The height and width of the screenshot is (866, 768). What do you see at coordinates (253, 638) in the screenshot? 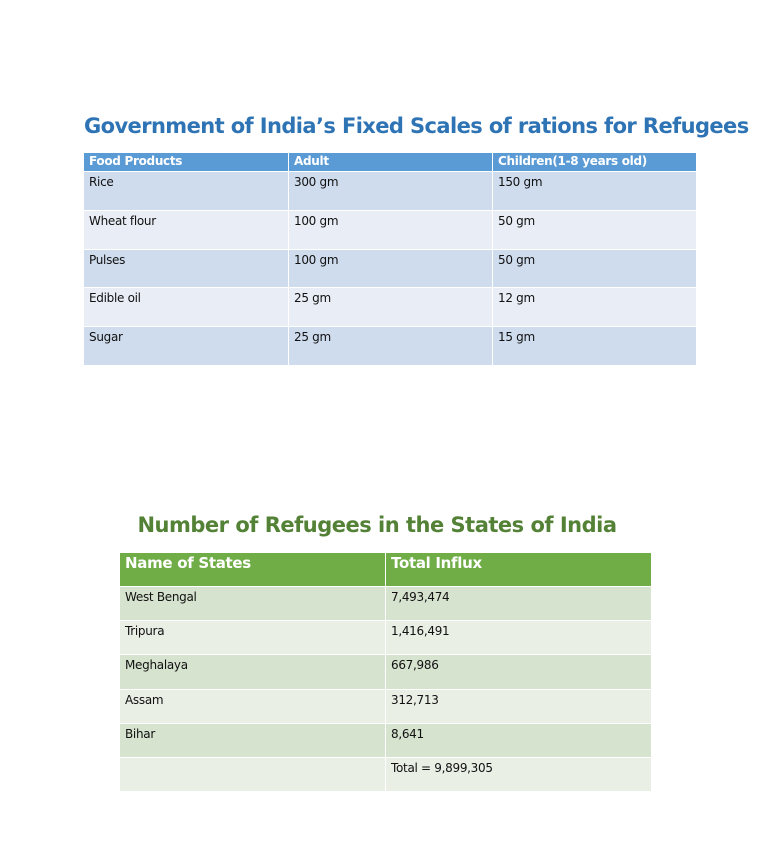
I see `table-cell: Tripura` at bounding box center [253, 638].